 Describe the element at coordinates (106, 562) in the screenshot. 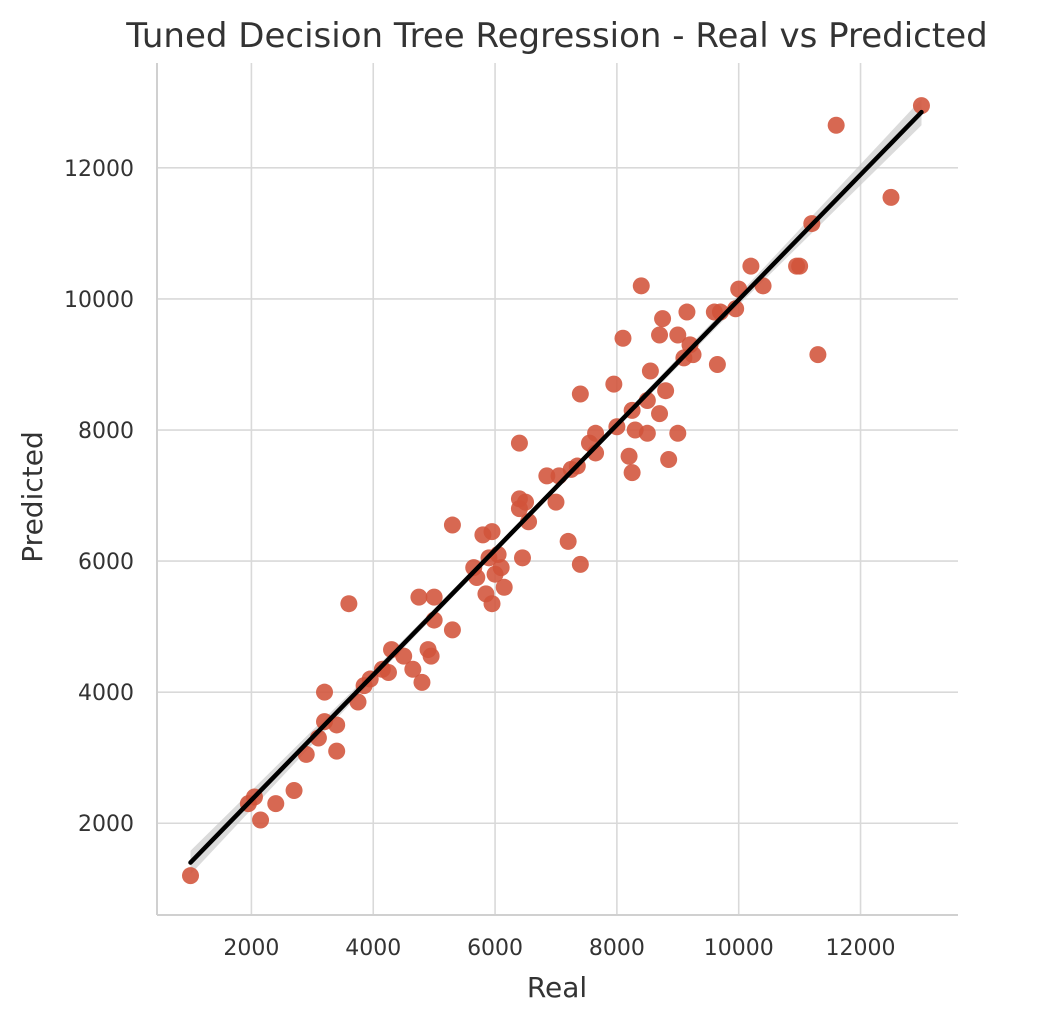

I see `y-tick-label: 6000` at that location.